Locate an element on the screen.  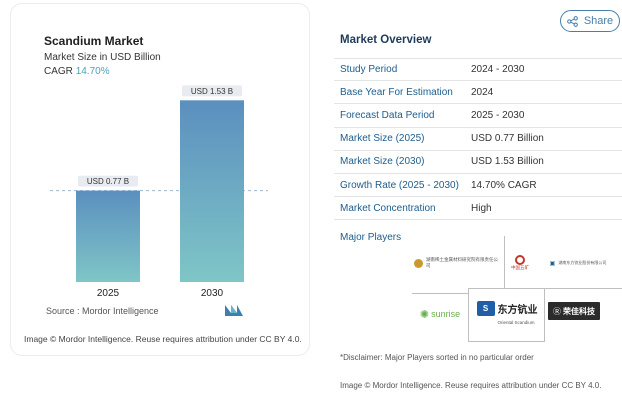
logo-text: 东方钪业 is located at coordinates (517, 310).